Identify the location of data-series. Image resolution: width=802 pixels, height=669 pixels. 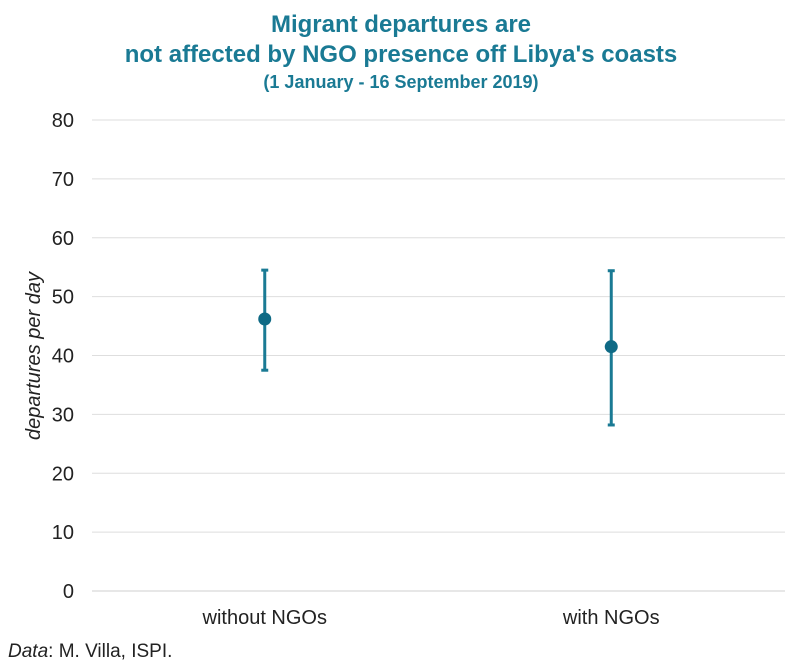
(438, 347).